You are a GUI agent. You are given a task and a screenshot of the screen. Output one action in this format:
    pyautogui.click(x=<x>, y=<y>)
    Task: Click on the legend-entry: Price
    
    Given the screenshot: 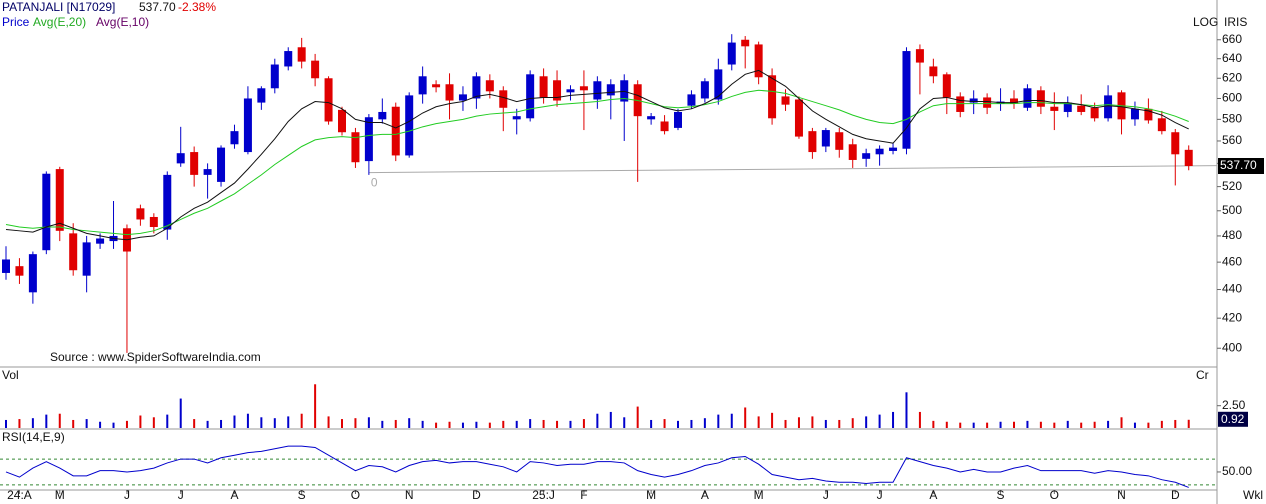 What is the action you would take?
    pyautogui.click(x=16, y=22)
    